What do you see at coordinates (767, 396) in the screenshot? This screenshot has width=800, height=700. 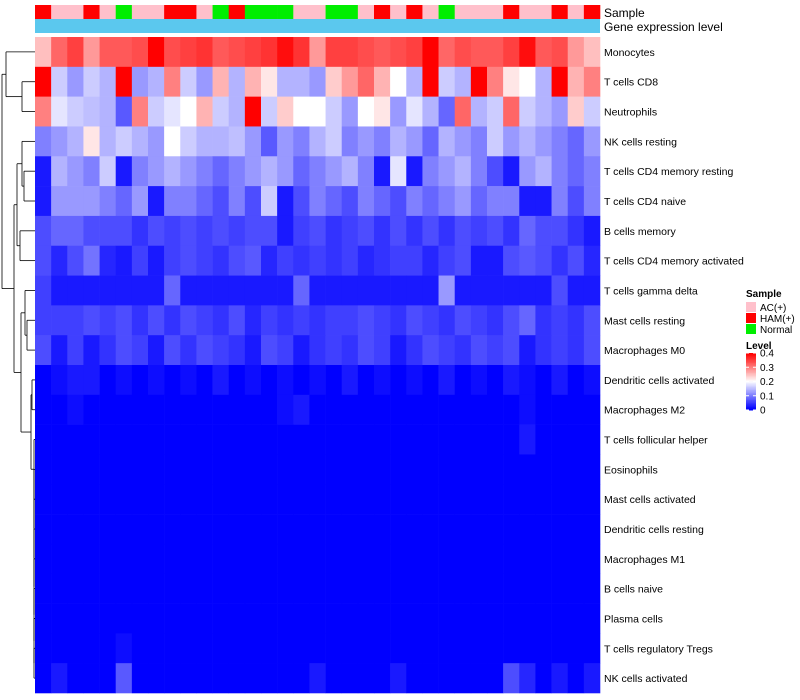 I see `level-tick-label: 0.1` at bounding box center [767, 396].